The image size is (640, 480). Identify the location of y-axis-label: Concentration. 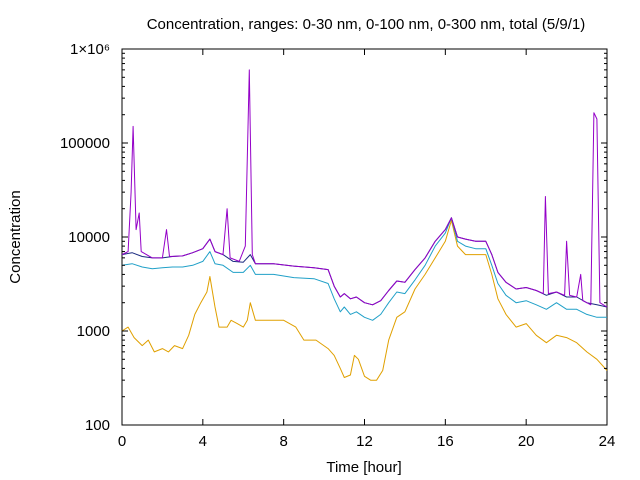
(15, 236).